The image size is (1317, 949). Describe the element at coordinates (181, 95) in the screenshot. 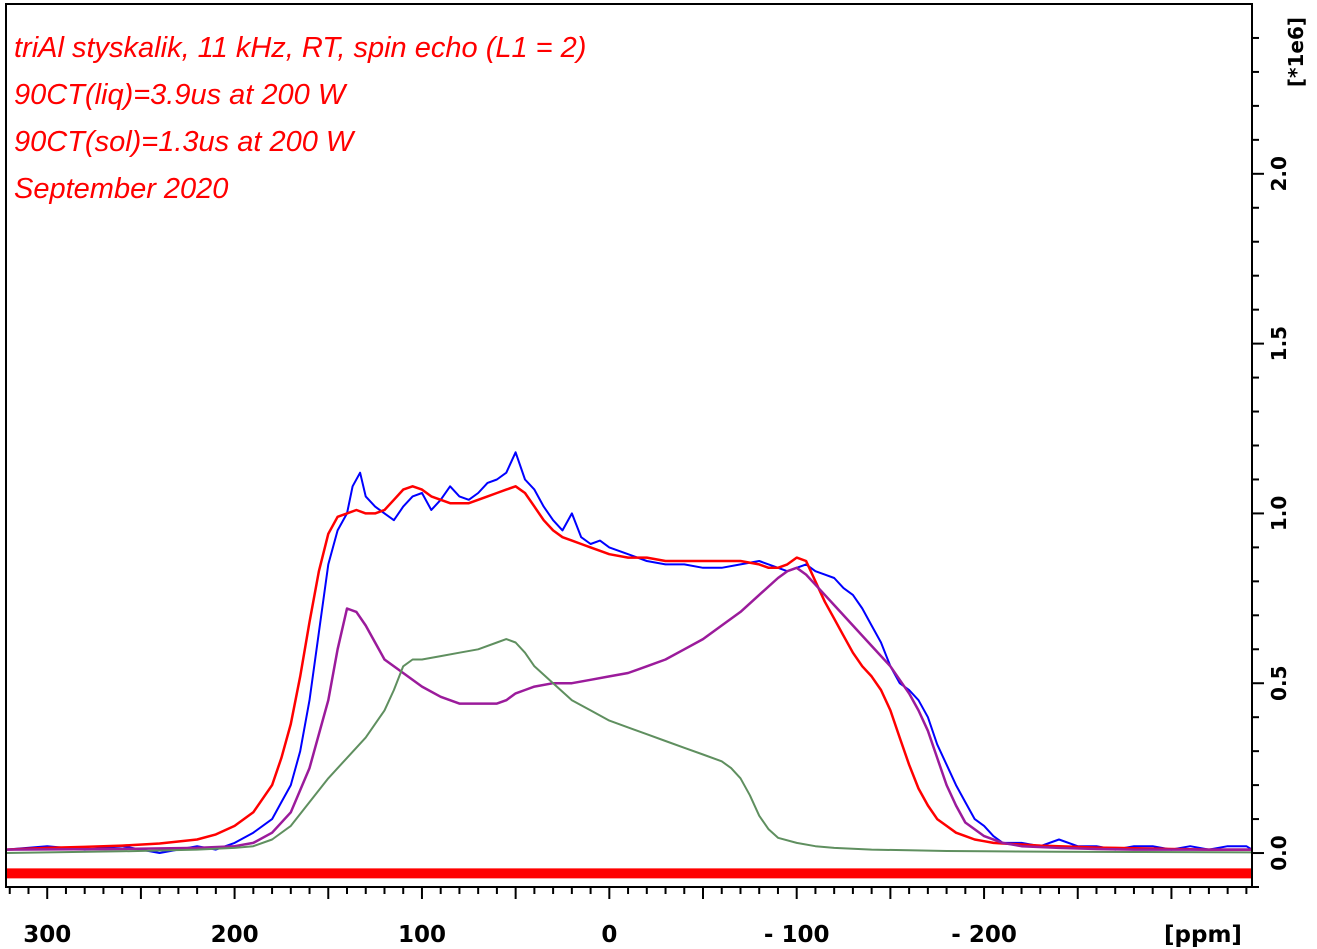

I see `annotation-line: 90CT(liq)=3.9us at 200 W` at that location.